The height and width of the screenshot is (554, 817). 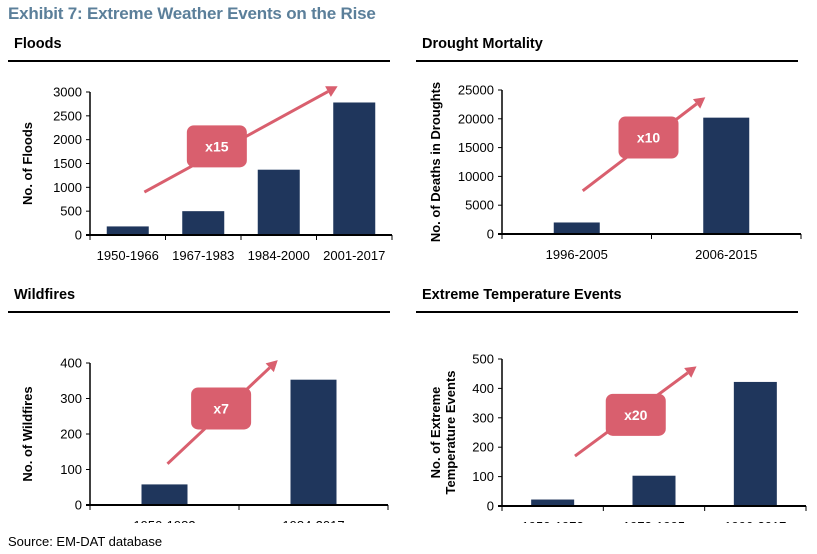 What do you see at coordinates (577, 254) in the screenshot?
I see `x-tick-label: 1996-2005` at bounding box center [577, 254].